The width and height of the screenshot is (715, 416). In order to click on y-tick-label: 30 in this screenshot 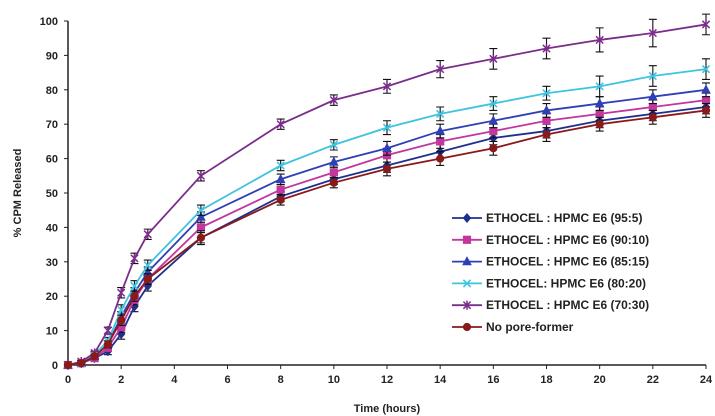, I will do `click(52, 263)`.